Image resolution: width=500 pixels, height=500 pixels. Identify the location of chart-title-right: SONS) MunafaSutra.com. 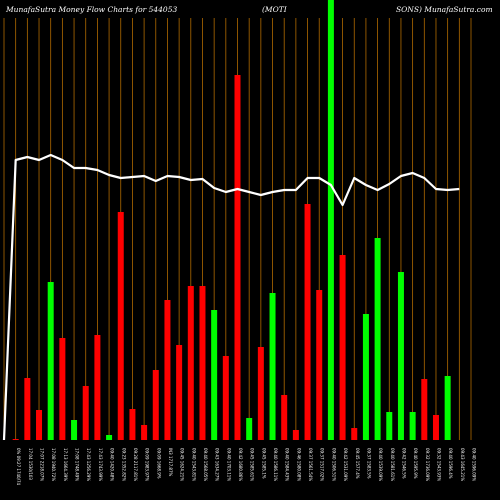
(444, 9).